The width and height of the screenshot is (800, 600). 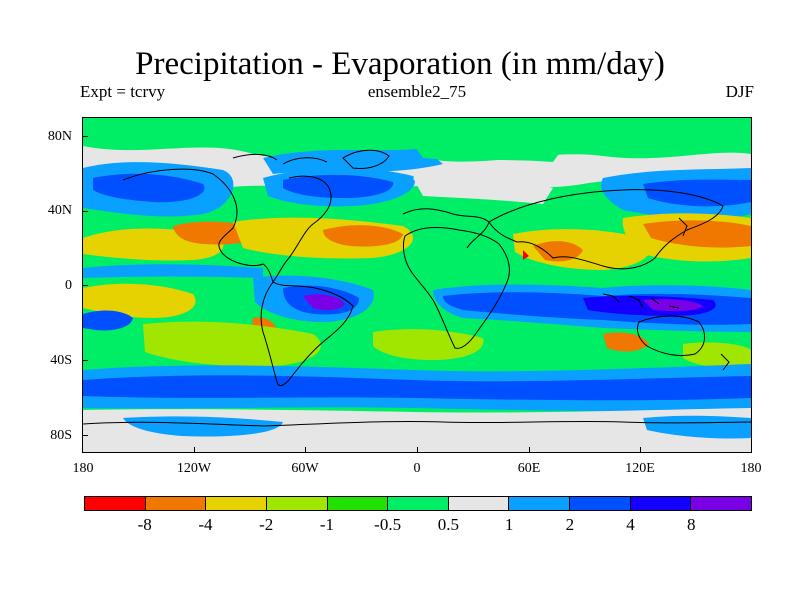 I want to click on ensemble-label: ensemble2_75, so click(x=417, y=91).